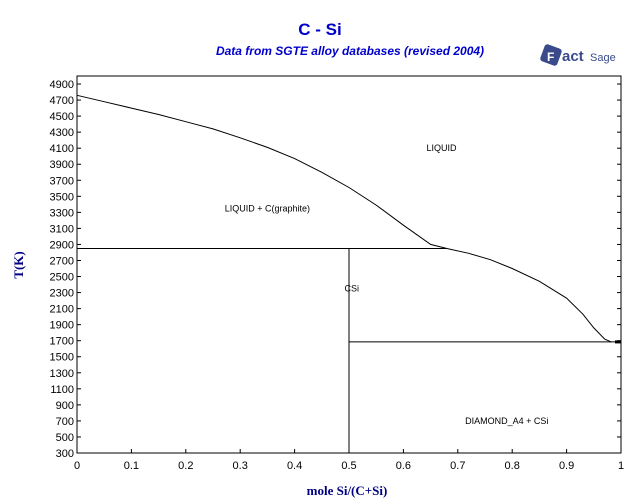 The height and width of the screenshot is (504, 640). What do you see at coordinates (62, 390) in the screenshot?
I see `y-tick-label: 1100` at bounding box center [62, 390].